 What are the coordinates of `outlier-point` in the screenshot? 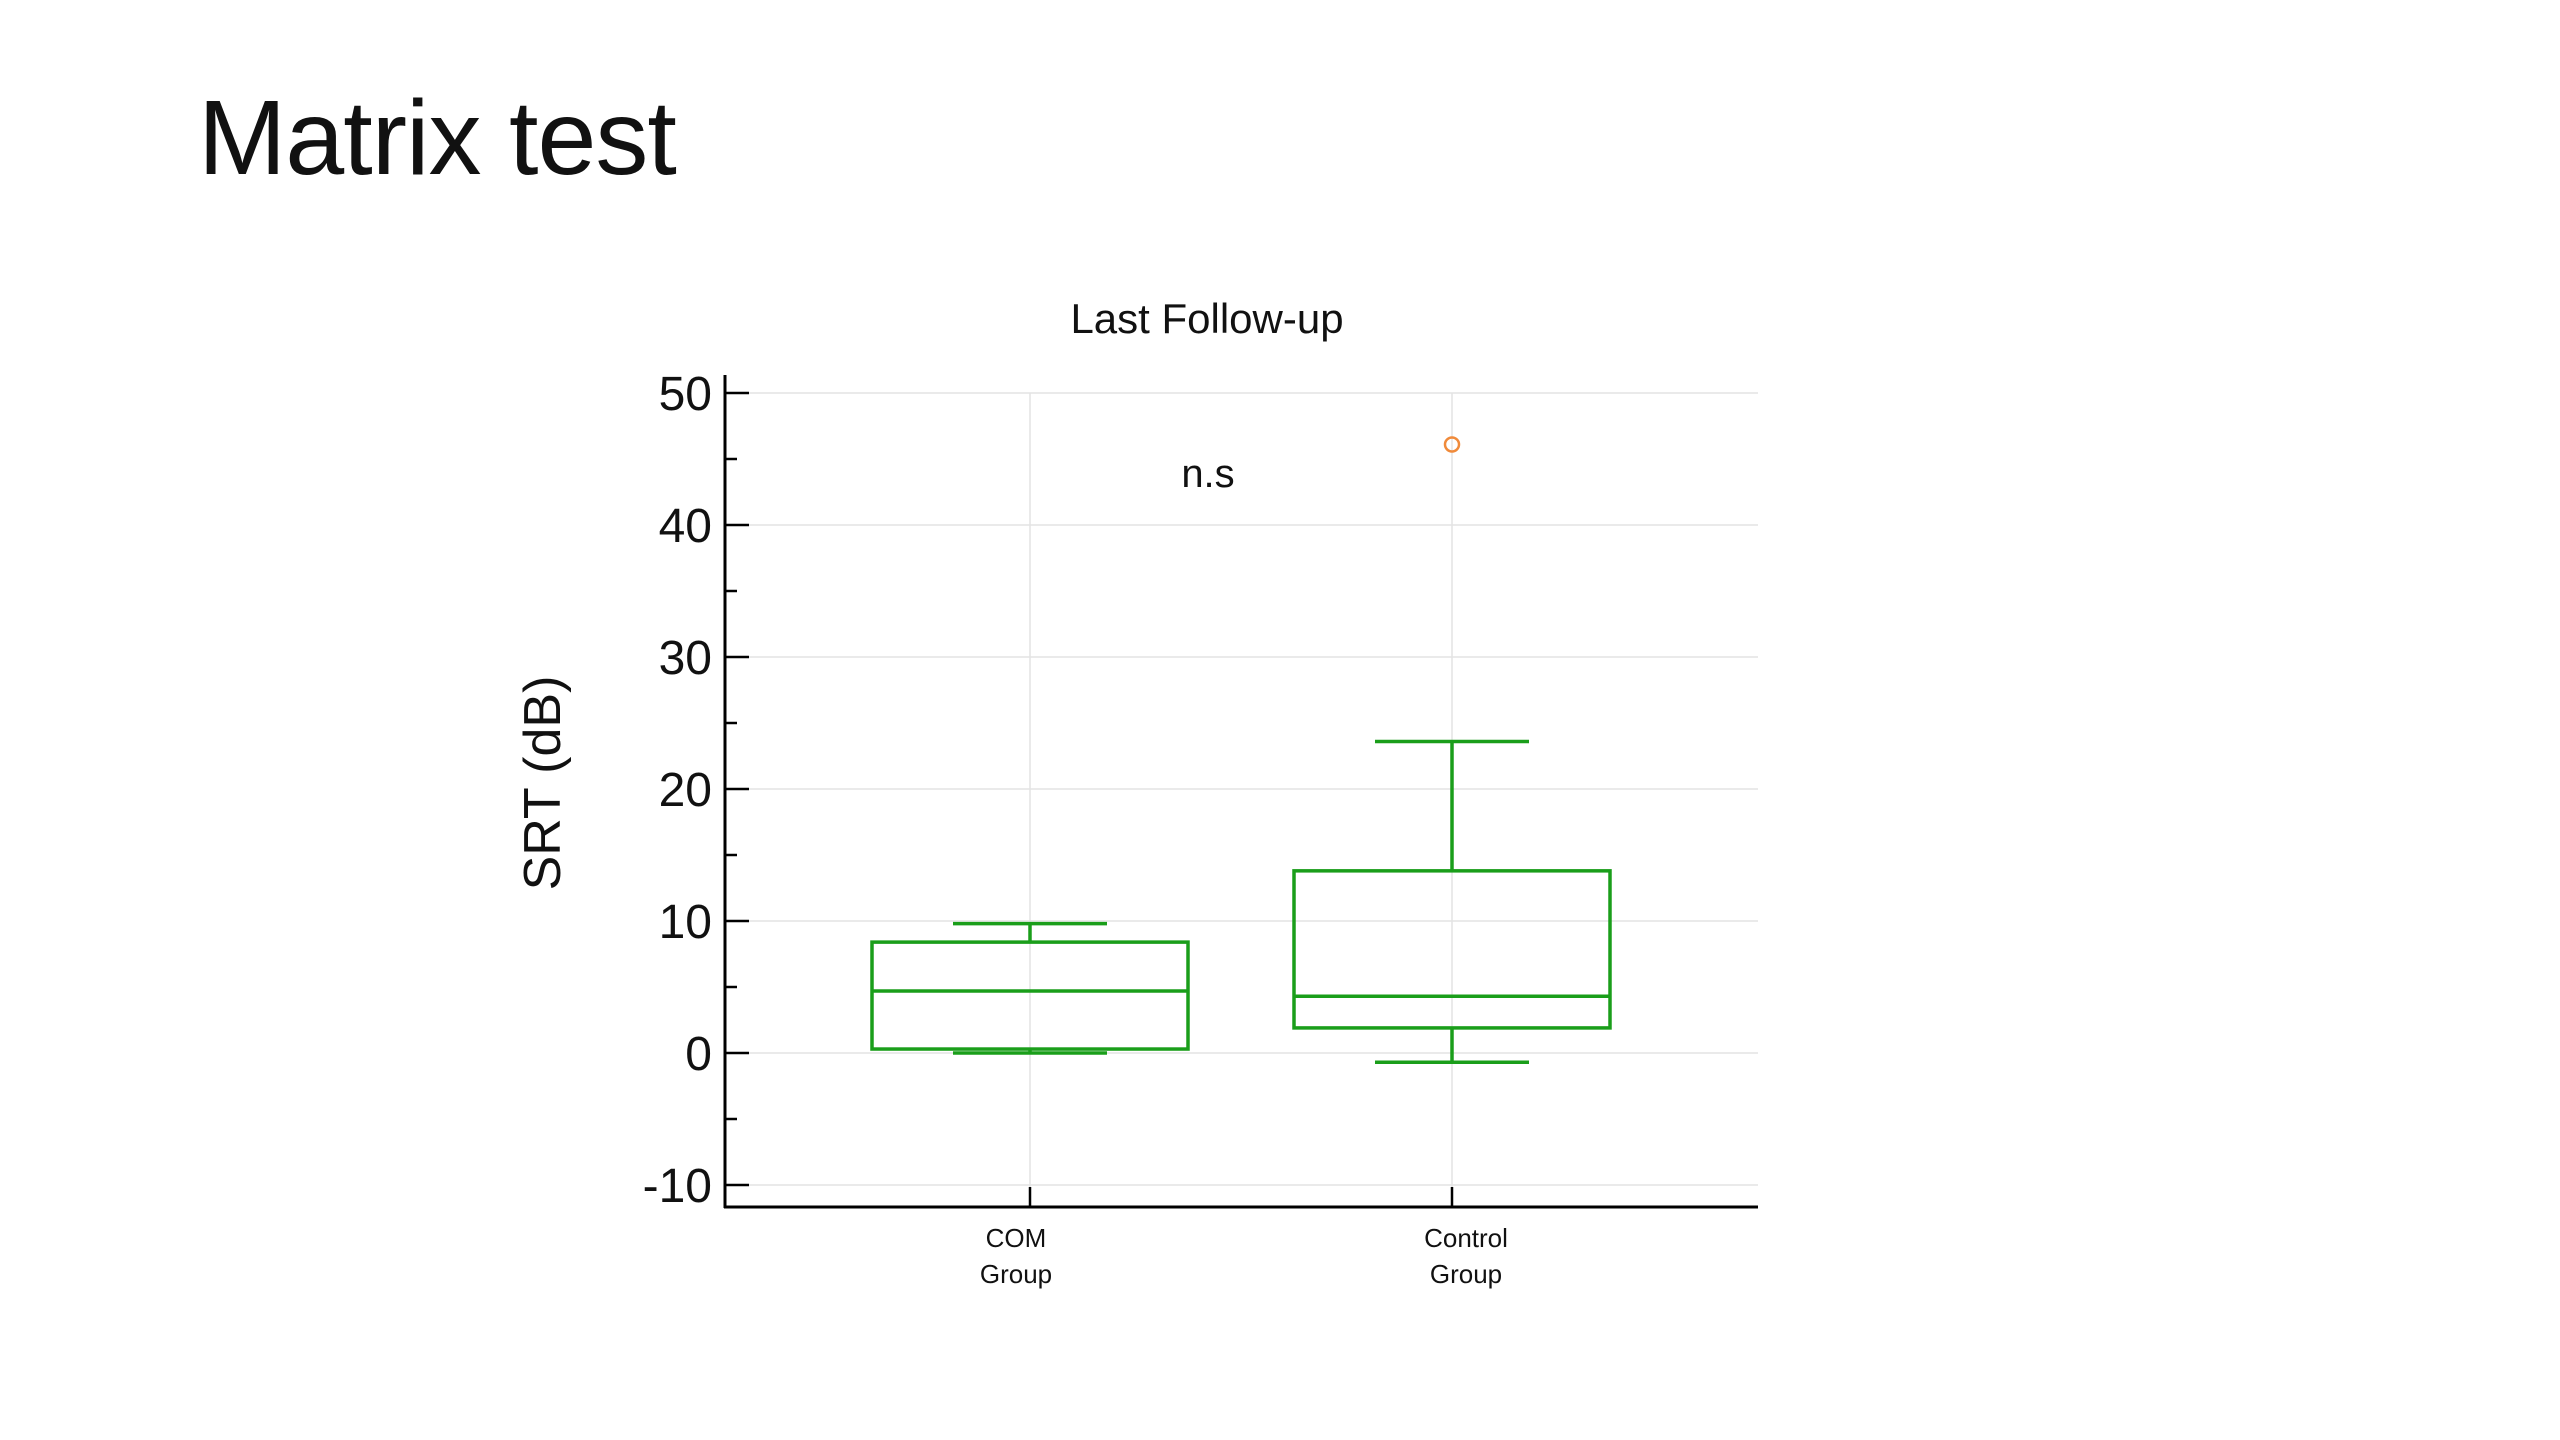 It's located at (1452, 444).